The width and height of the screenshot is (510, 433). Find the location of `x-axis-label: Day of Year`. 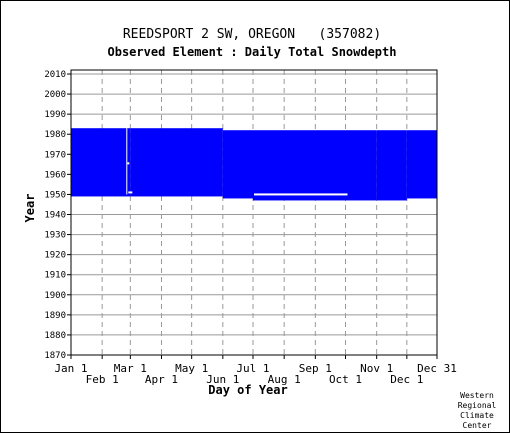

x-axis-label: Day of Year is located at coordinates (247, 390).